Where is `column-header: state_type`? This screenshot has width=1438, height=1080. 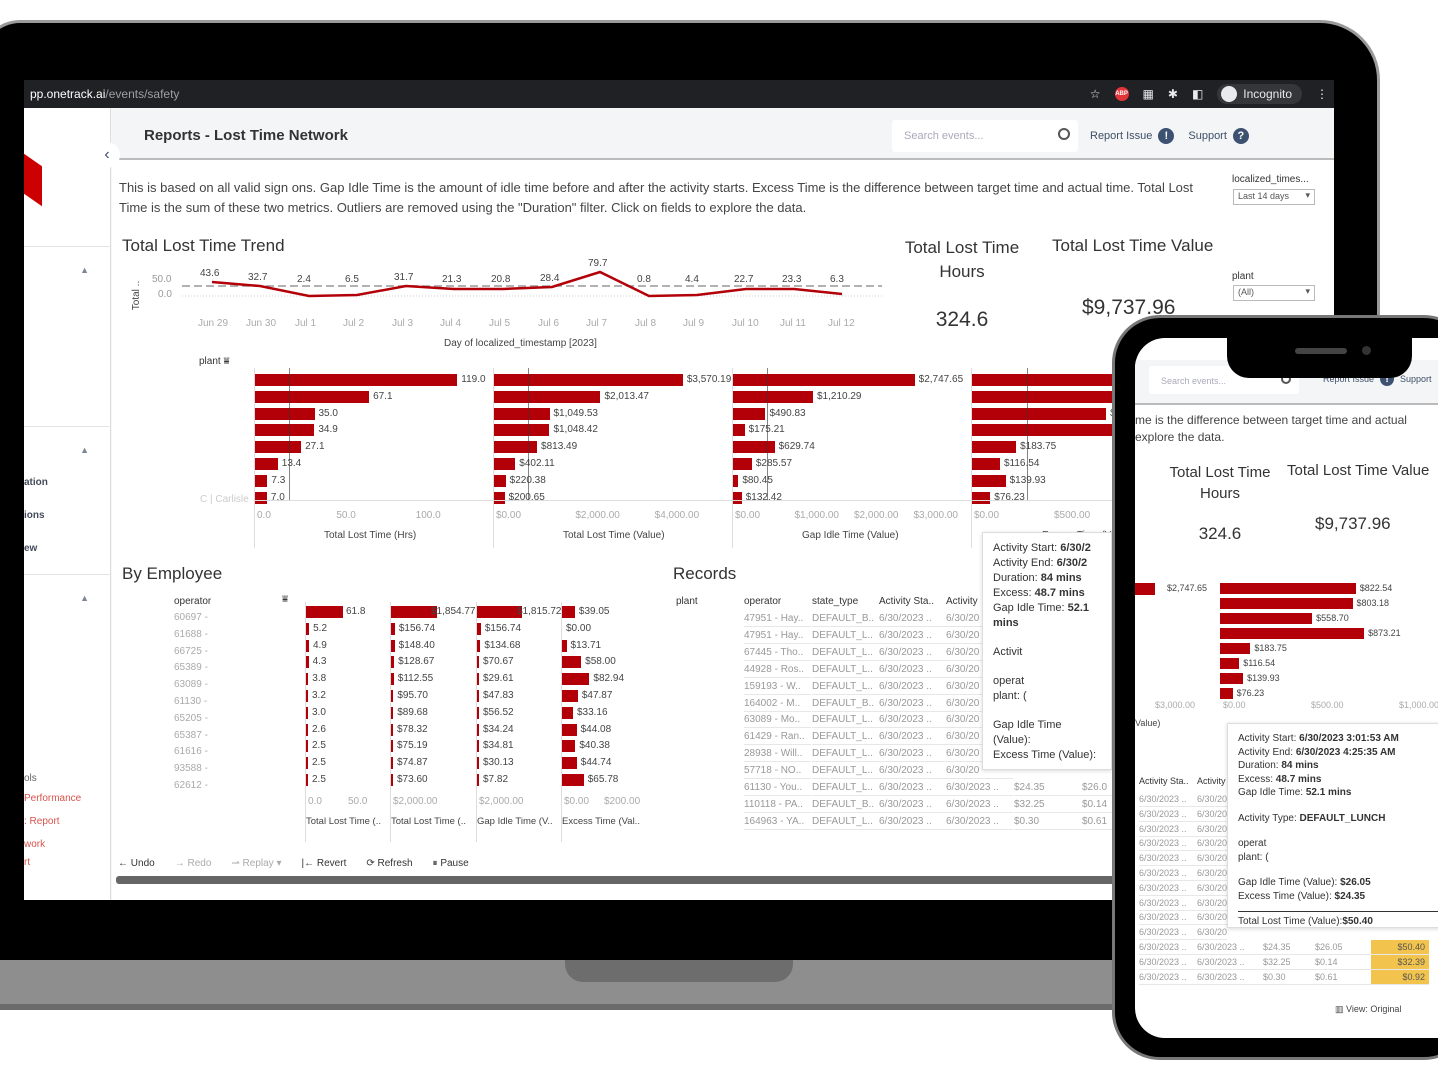
column-header: state_type is located at coordinates (835, 601).